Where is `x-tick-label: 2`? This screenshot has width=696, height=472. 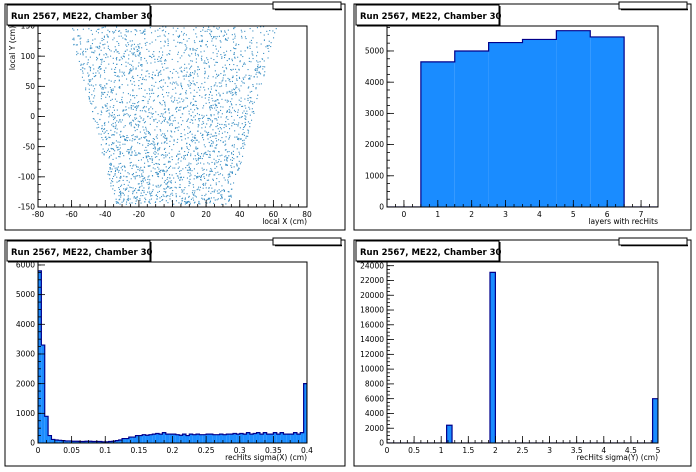
x-tick-label: 2 is located at coordinates (471, 214).